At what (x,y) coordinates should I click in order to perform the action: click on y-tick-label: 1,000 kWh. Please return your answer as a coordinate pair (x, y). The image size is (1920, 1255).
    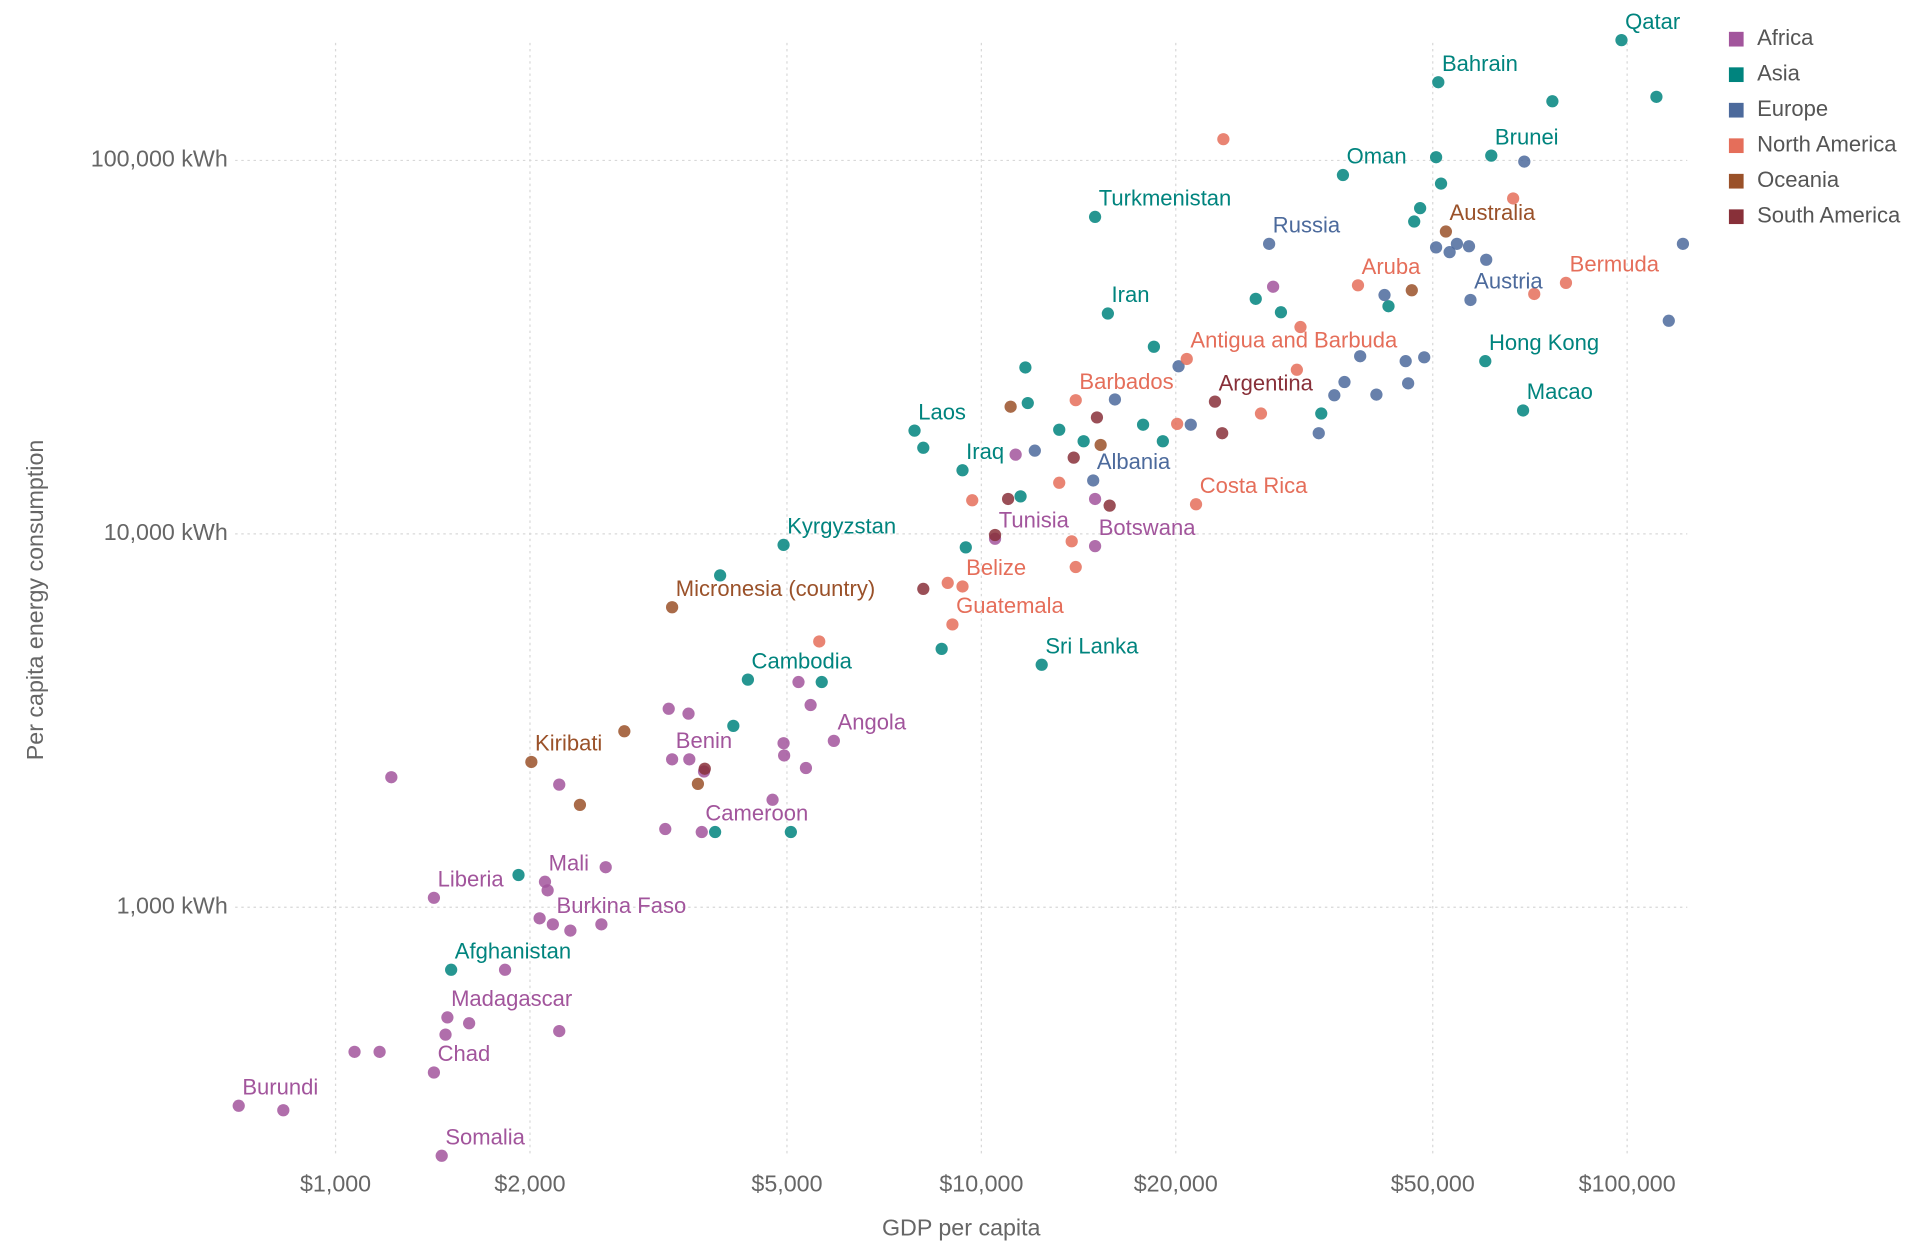
    Looking at the image, I should click on (172, 905).